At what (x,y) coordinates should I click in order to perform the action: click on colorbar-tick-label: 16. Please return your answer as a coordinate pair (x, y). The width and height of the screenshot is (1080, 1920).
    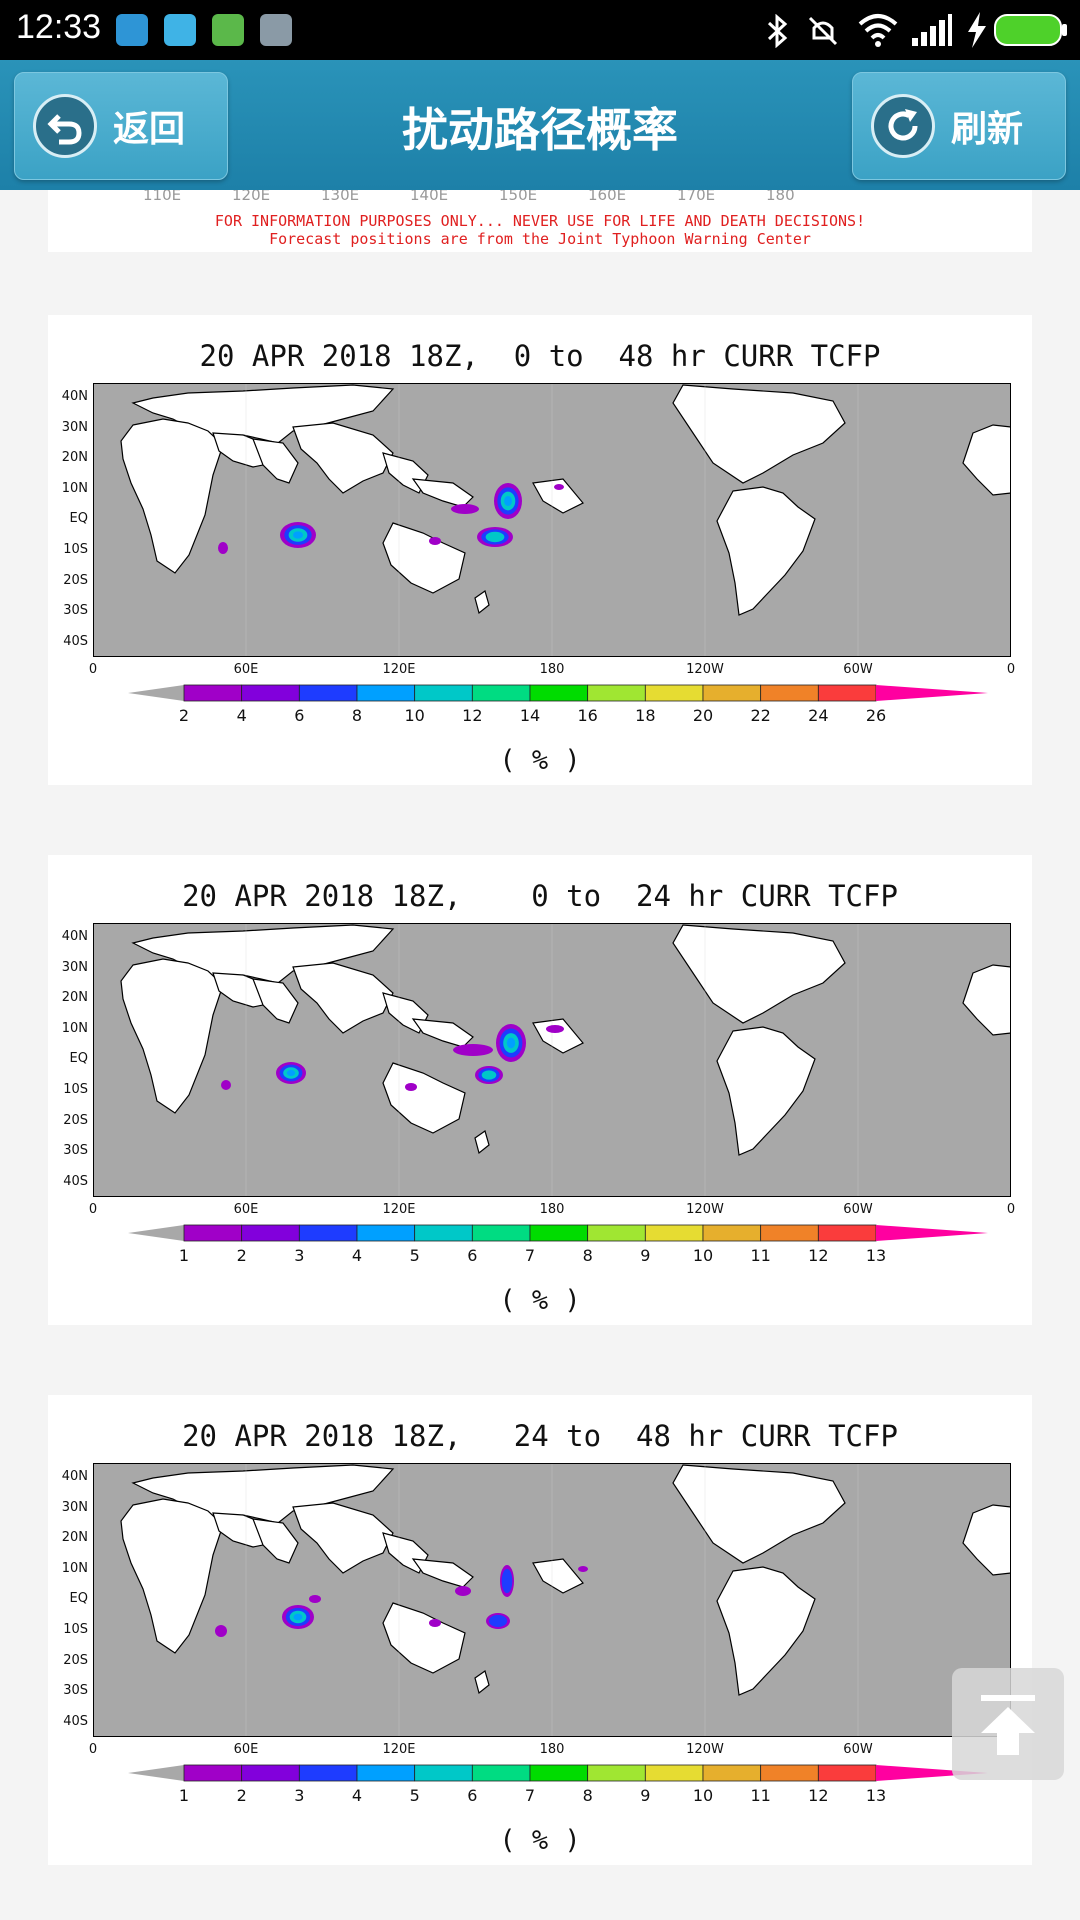
    Looking at the image, I should click on (587, 715).